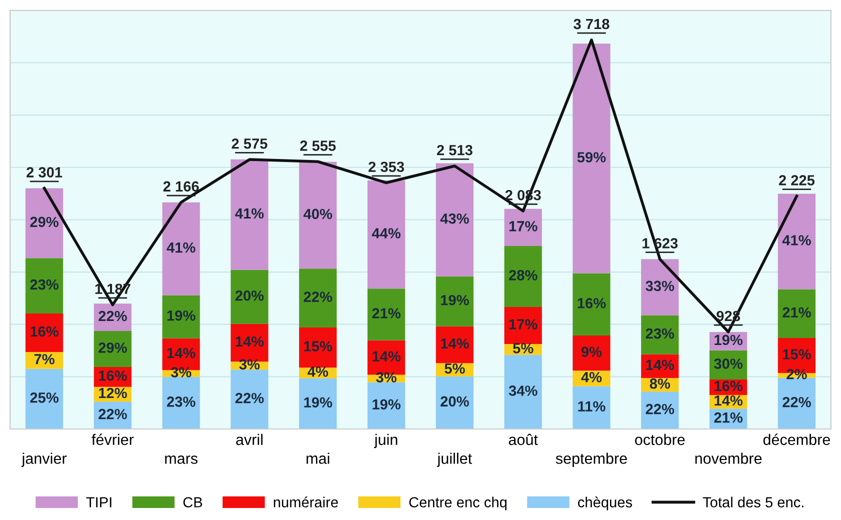 Image resolution: width=841 pixels, height=520 pixels. I want to click on annotation: 15%, so click(797, 354).